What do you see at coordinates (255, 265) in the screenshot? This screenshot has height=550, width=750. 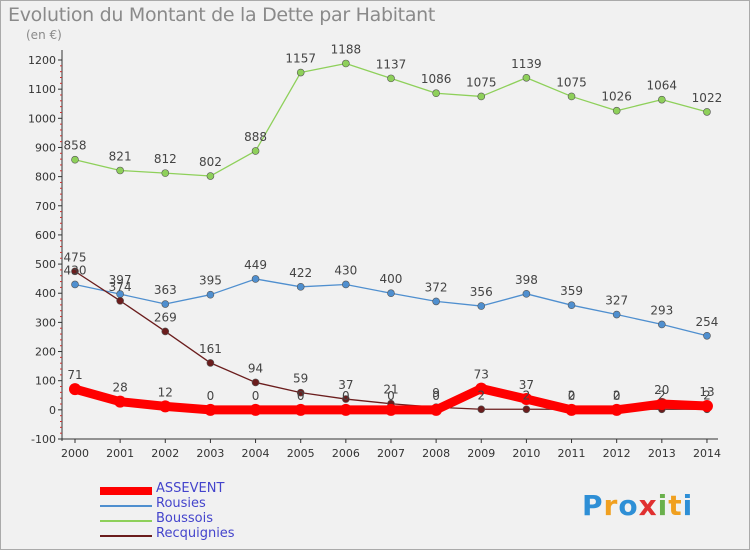 I see `data-label-rousies: 449` at bounding box center [255, 265].